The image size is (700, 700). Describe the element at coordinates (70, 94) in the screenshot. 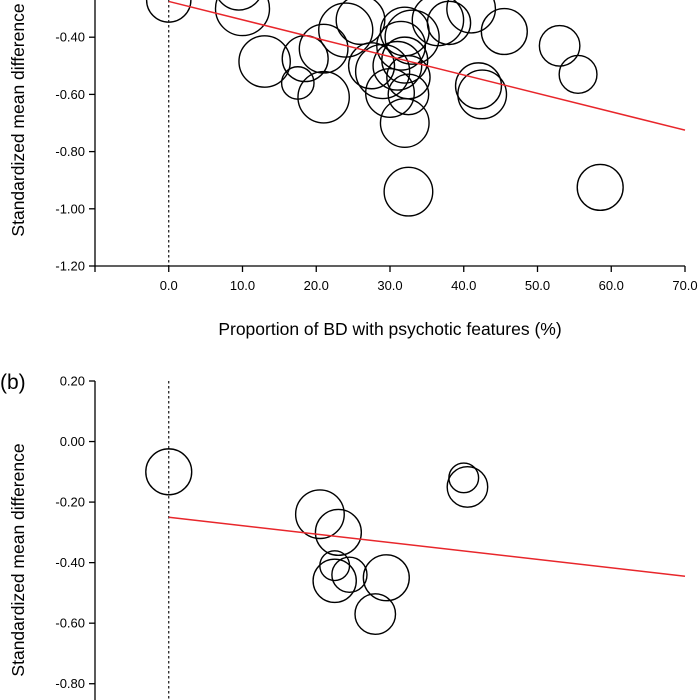

I see `panel-a-y-tick-label: -0.60` at that location.